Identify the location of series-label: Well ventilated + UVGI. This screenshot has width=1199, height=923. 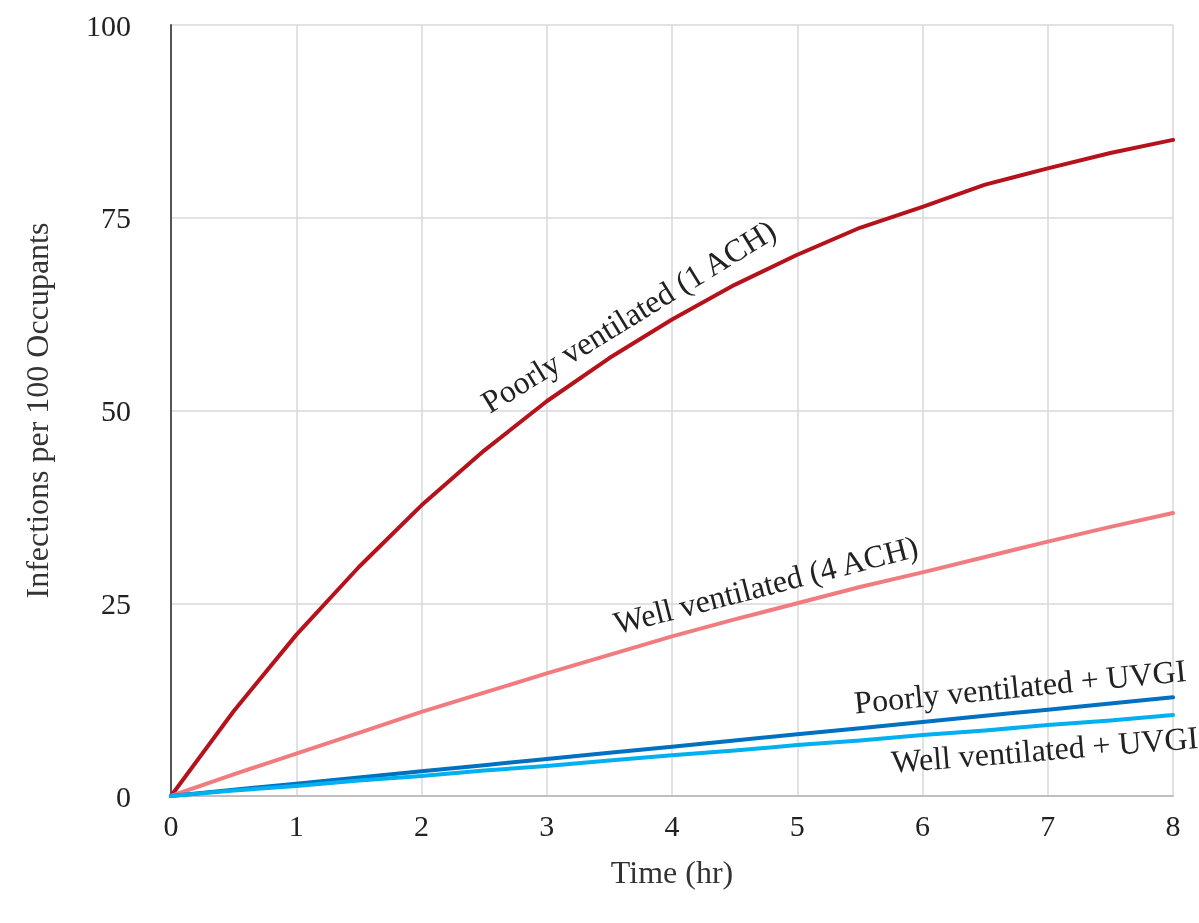
(1044, 749).